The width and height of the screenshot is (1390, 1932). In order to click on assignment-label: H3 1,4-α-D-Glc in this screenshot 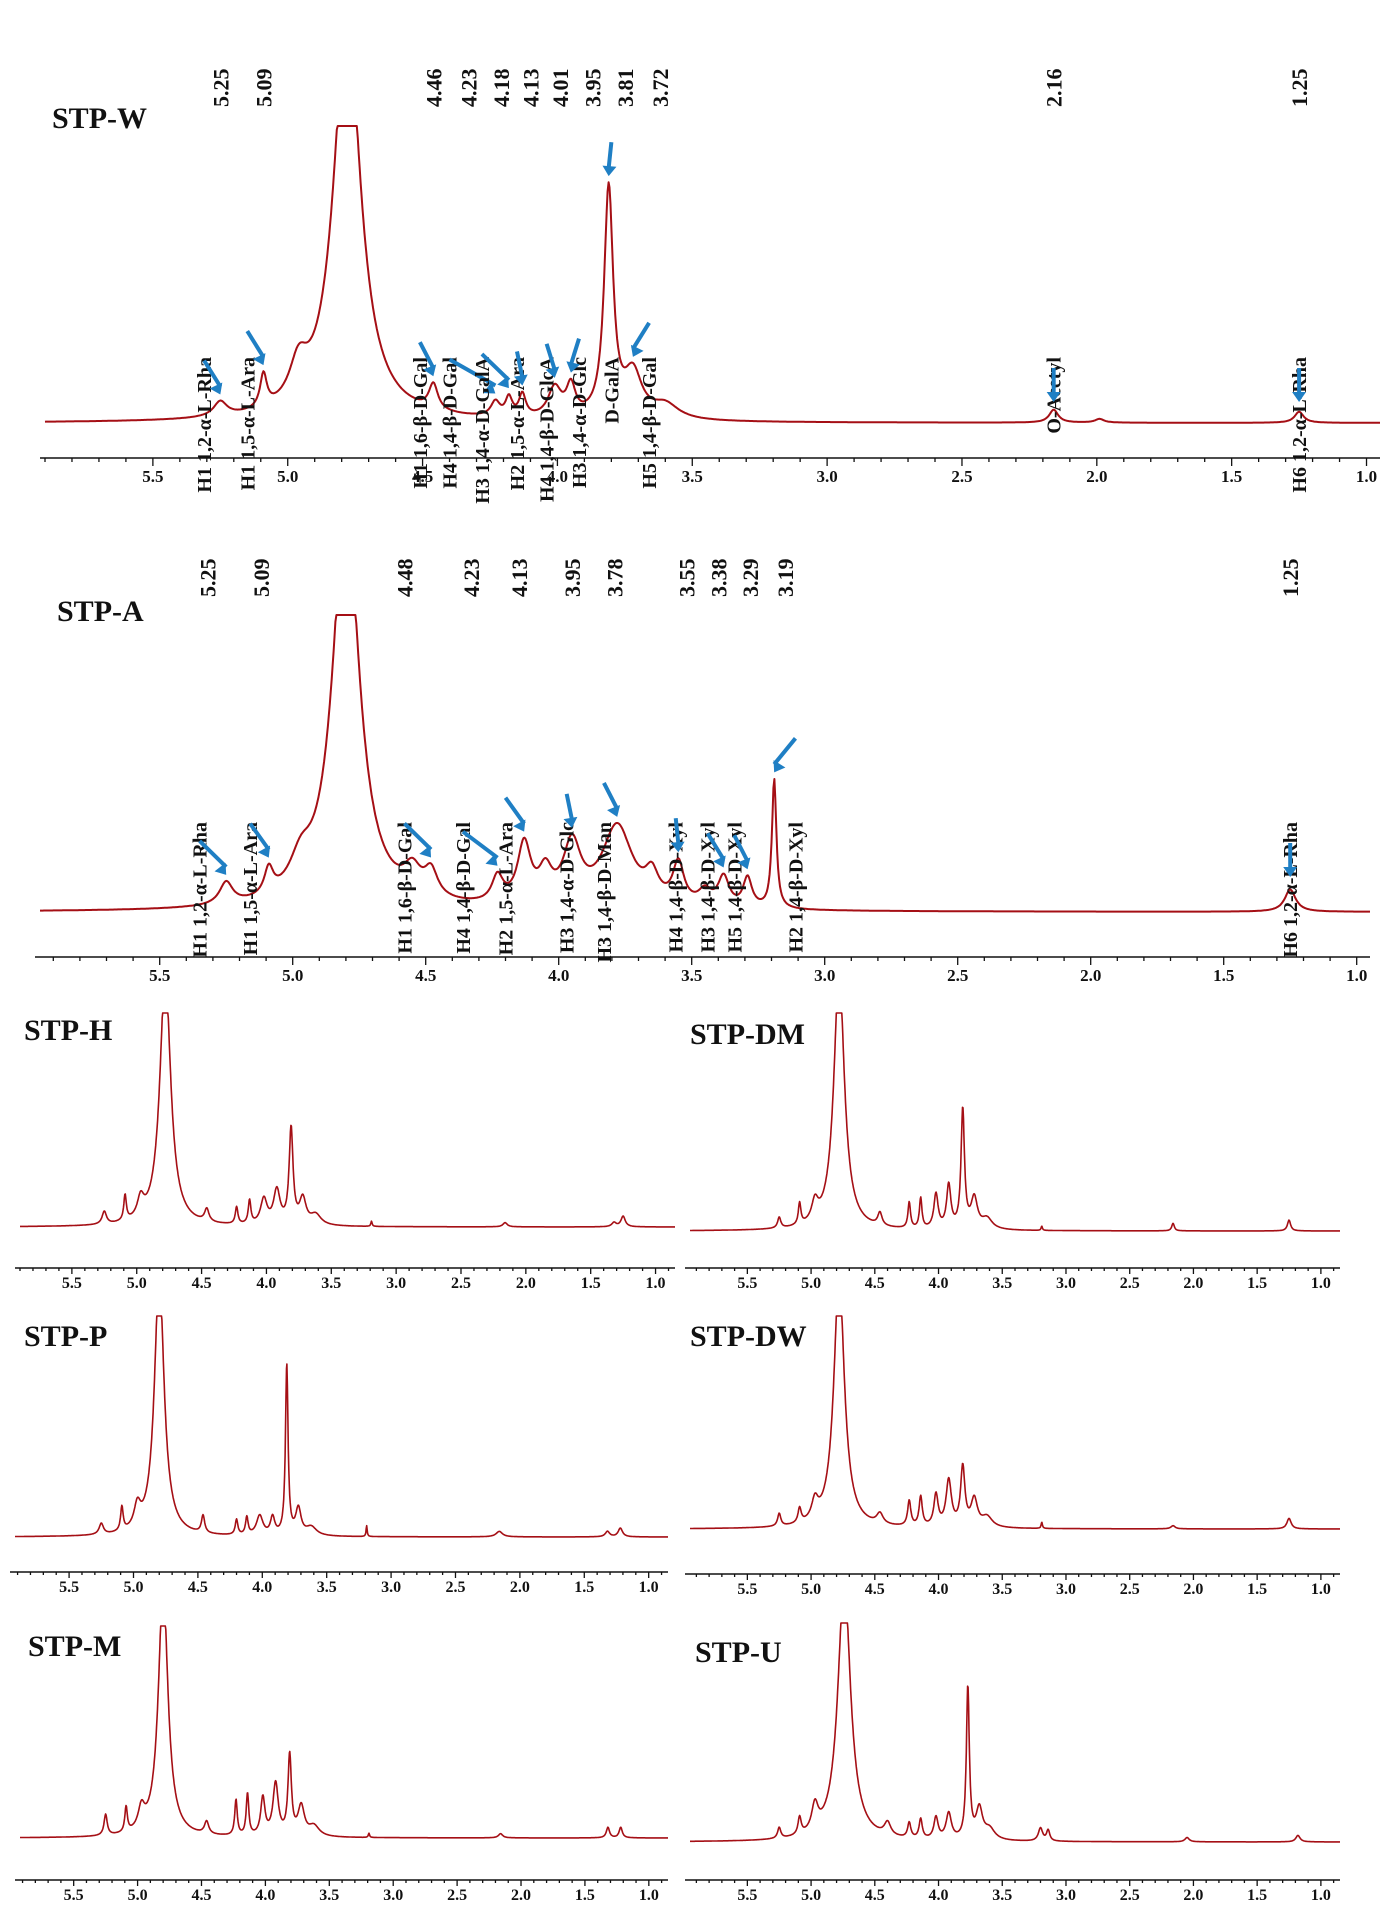, I will do `click(568, 887)`.